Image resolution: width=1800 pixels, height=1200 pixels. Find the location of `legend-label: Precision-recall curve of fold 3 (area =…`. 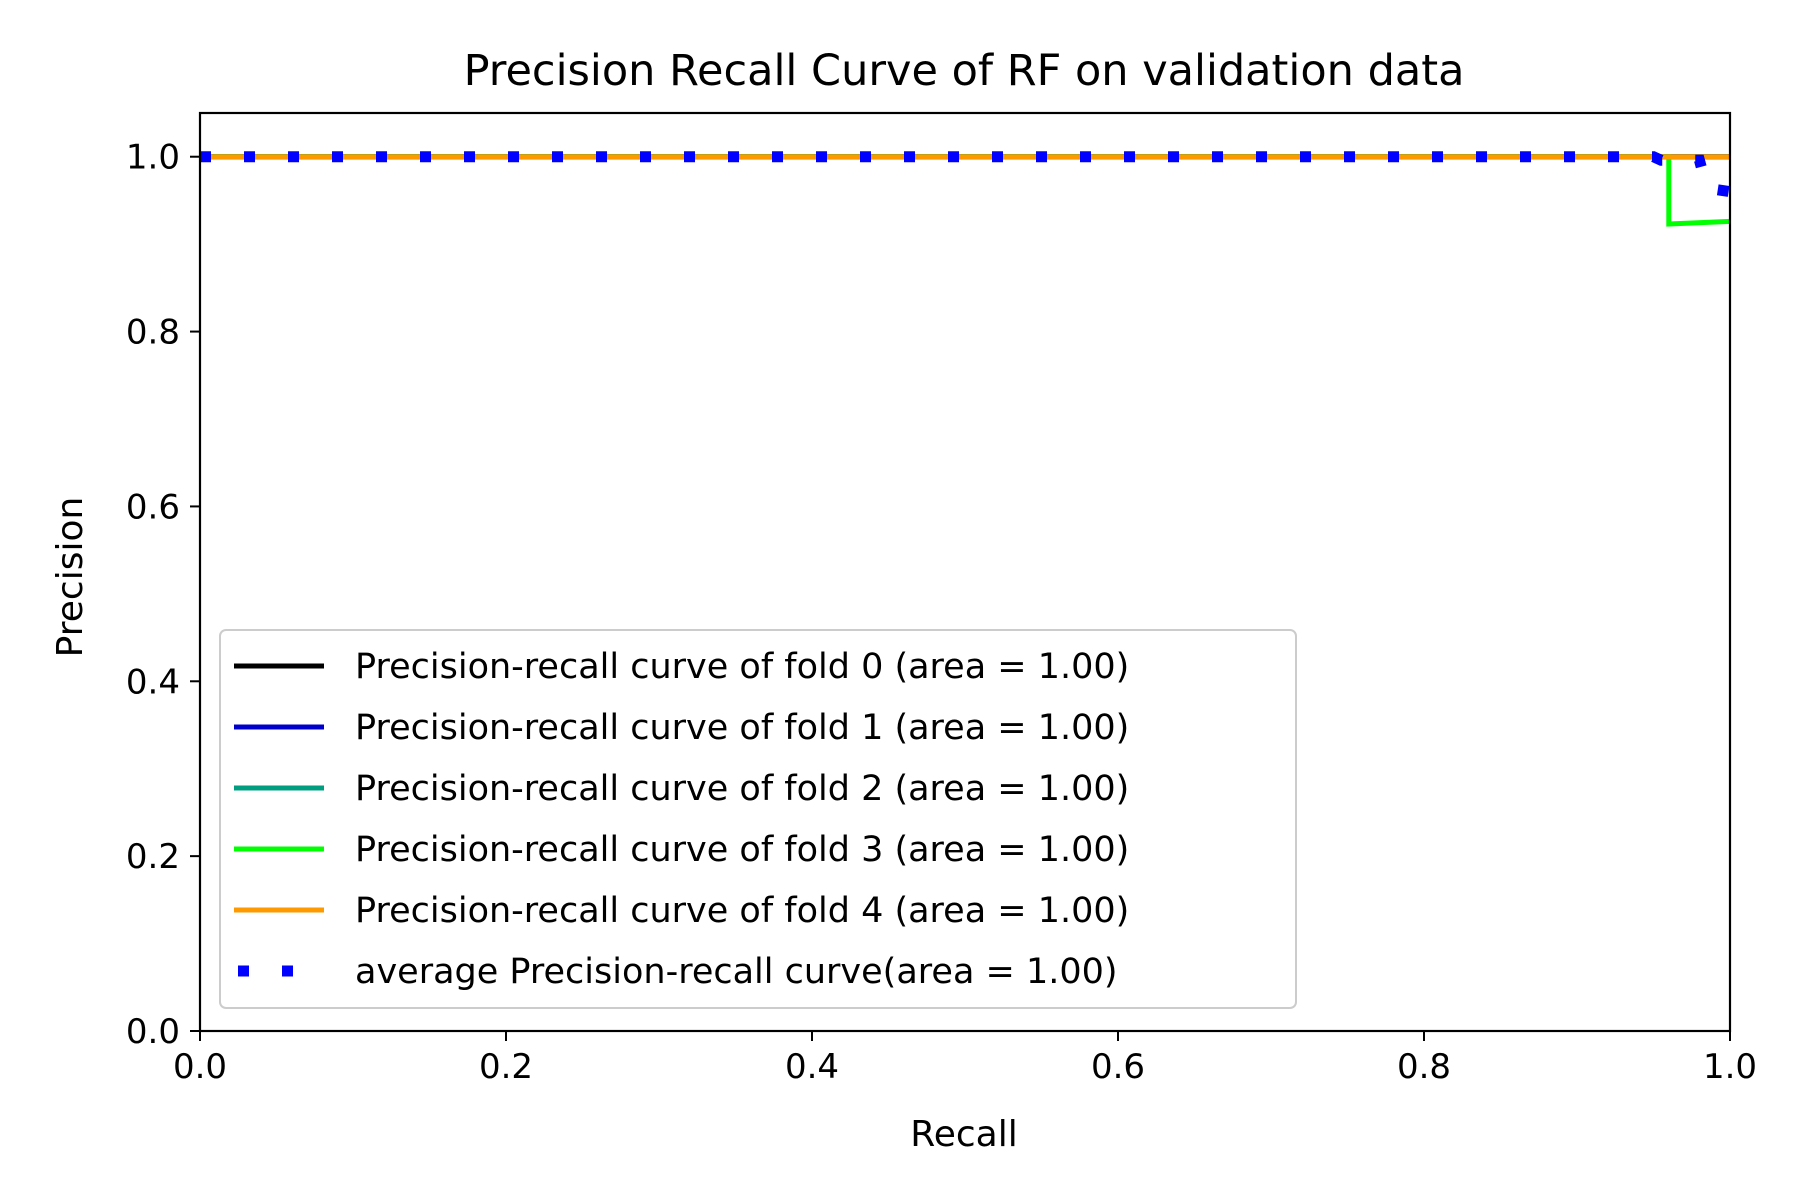

legend-label: Precision-recall curve of fold 3 (area =… is located at coordinates (742, 850).